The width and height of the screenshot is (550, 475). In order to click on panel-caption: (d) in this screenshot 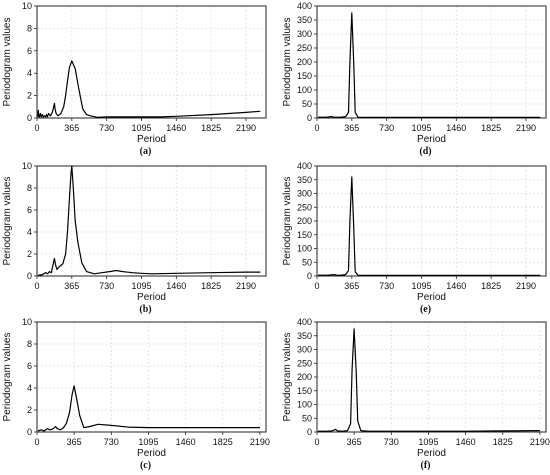, I will do `click(425, 151)`.